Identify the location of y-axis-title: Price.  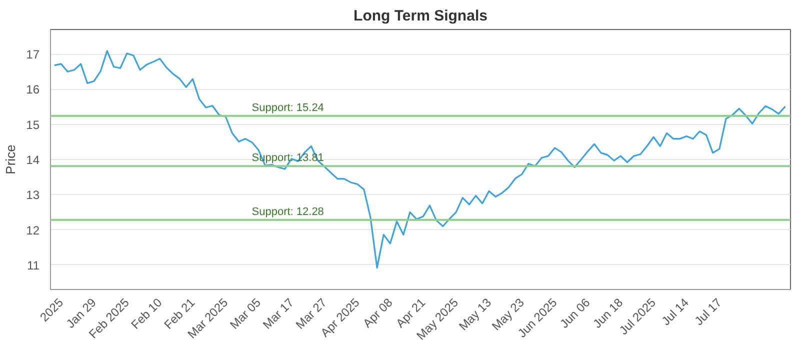
(10, 159).